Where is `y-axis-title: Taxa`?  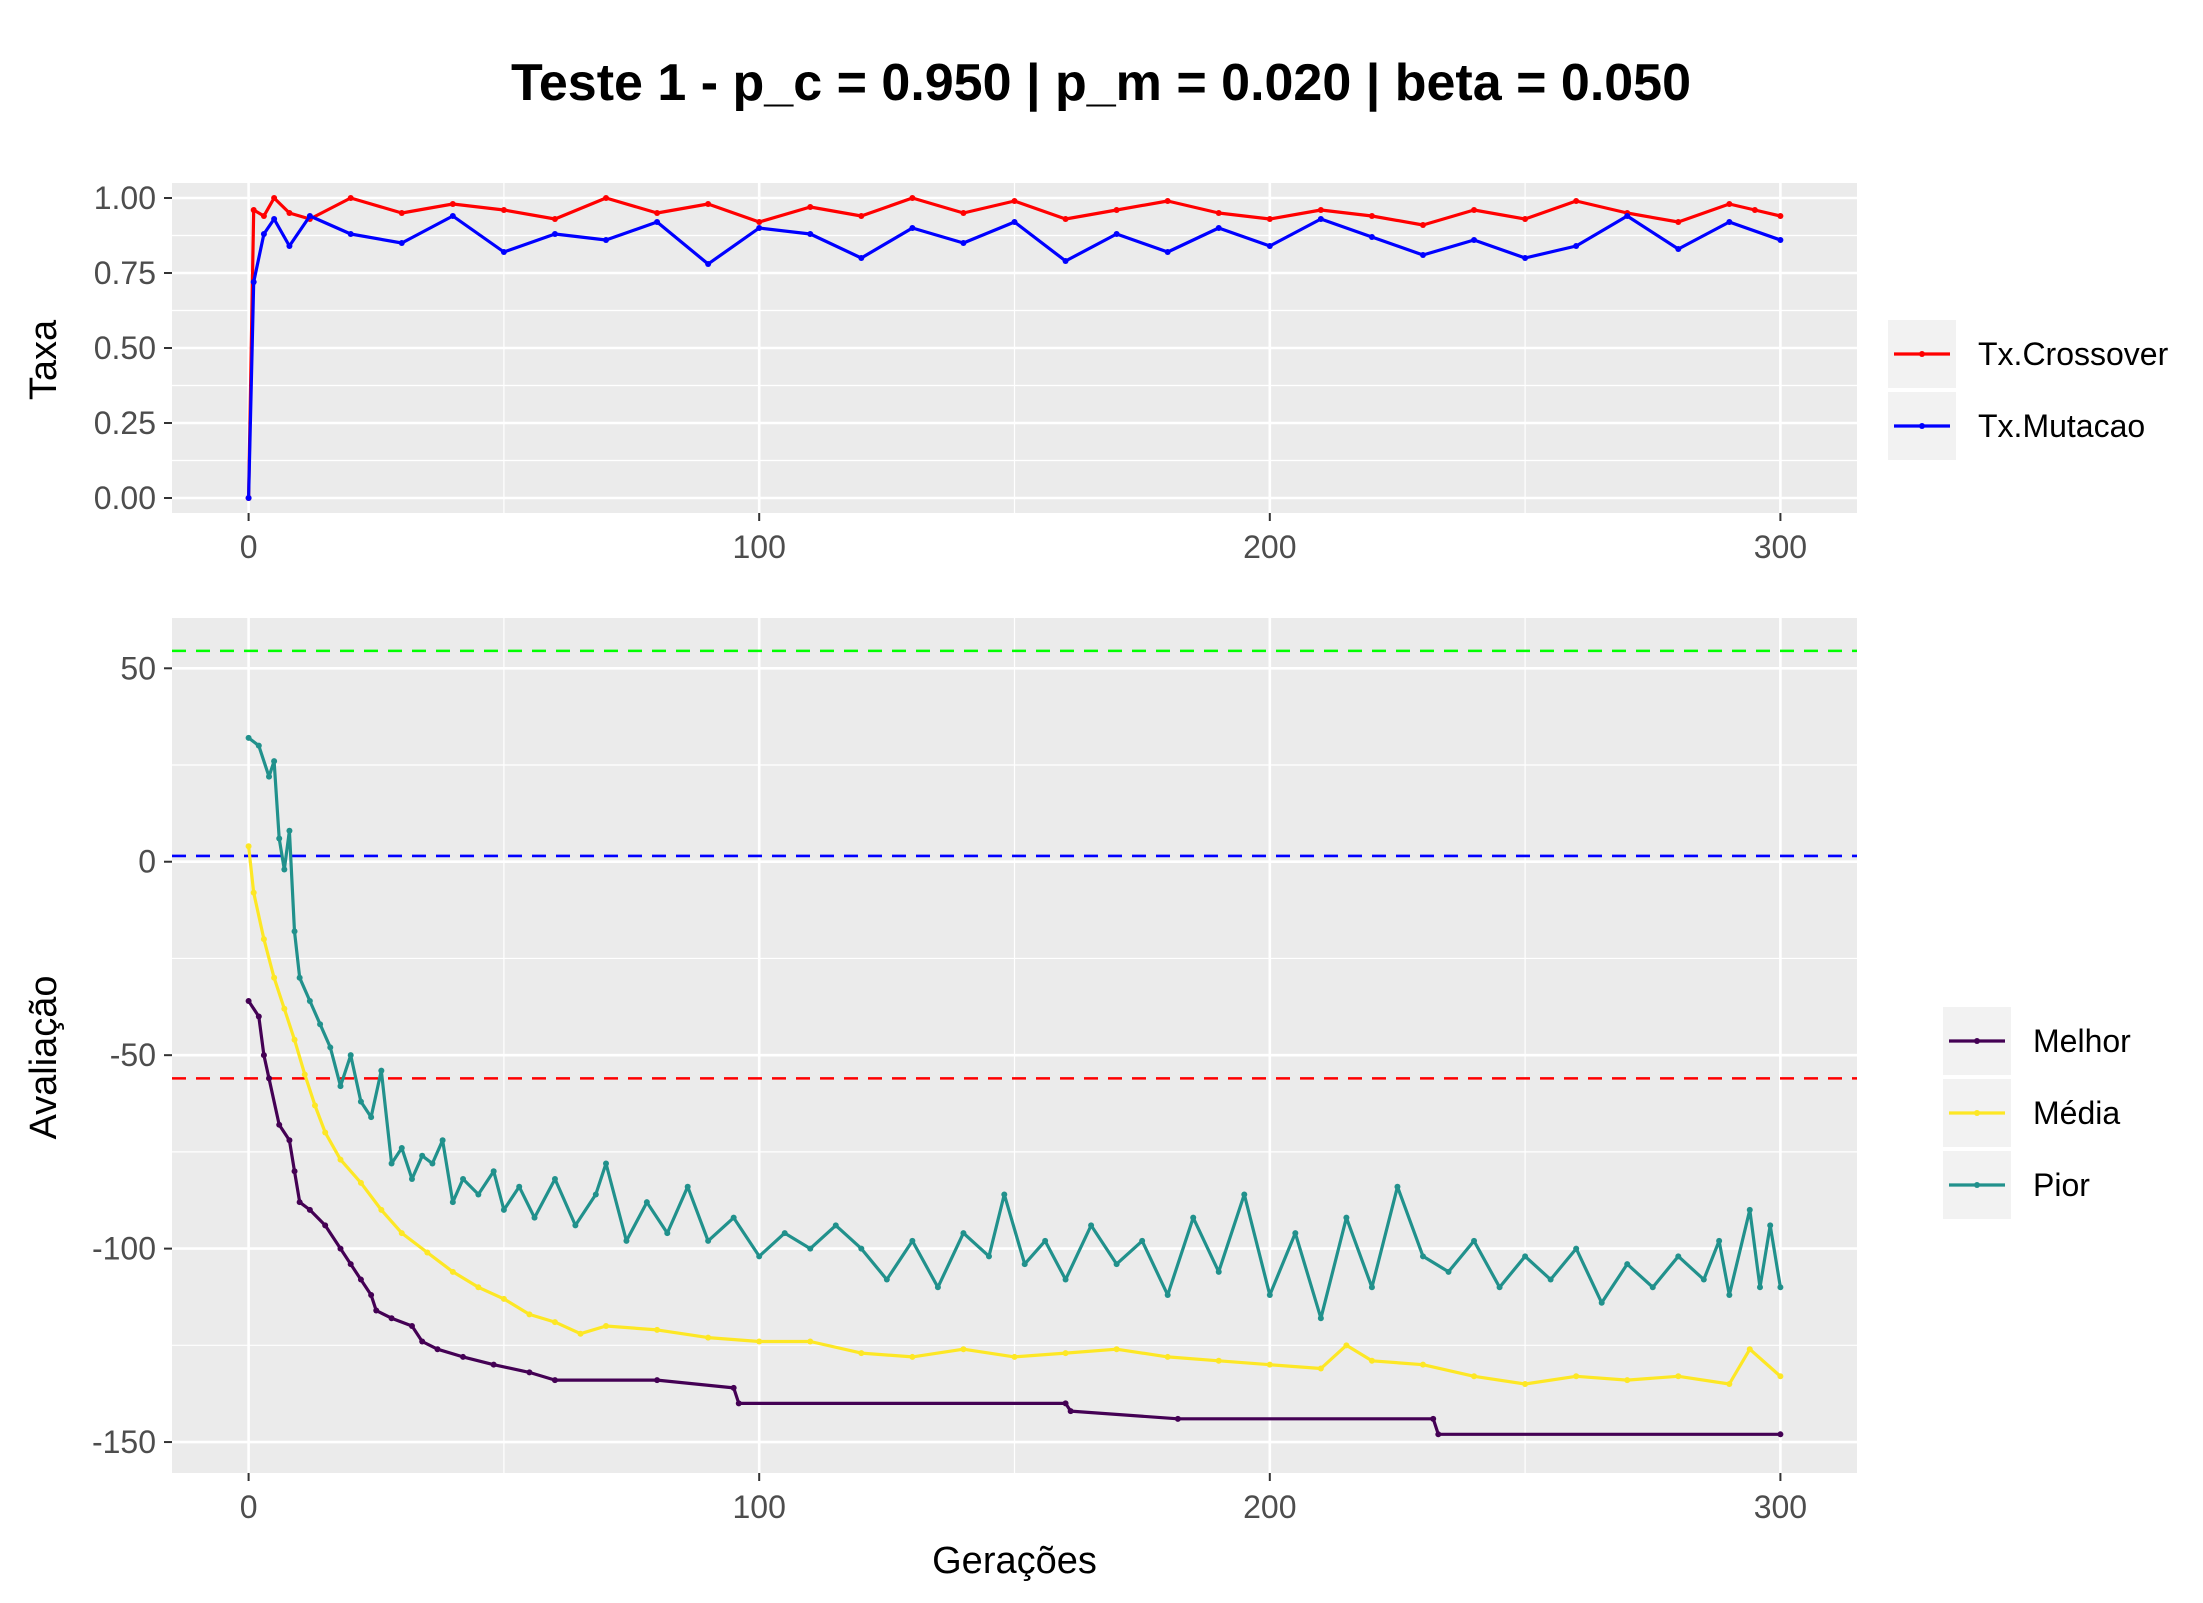 y-axis-title: Taxa is located at coordinates (44, 359).